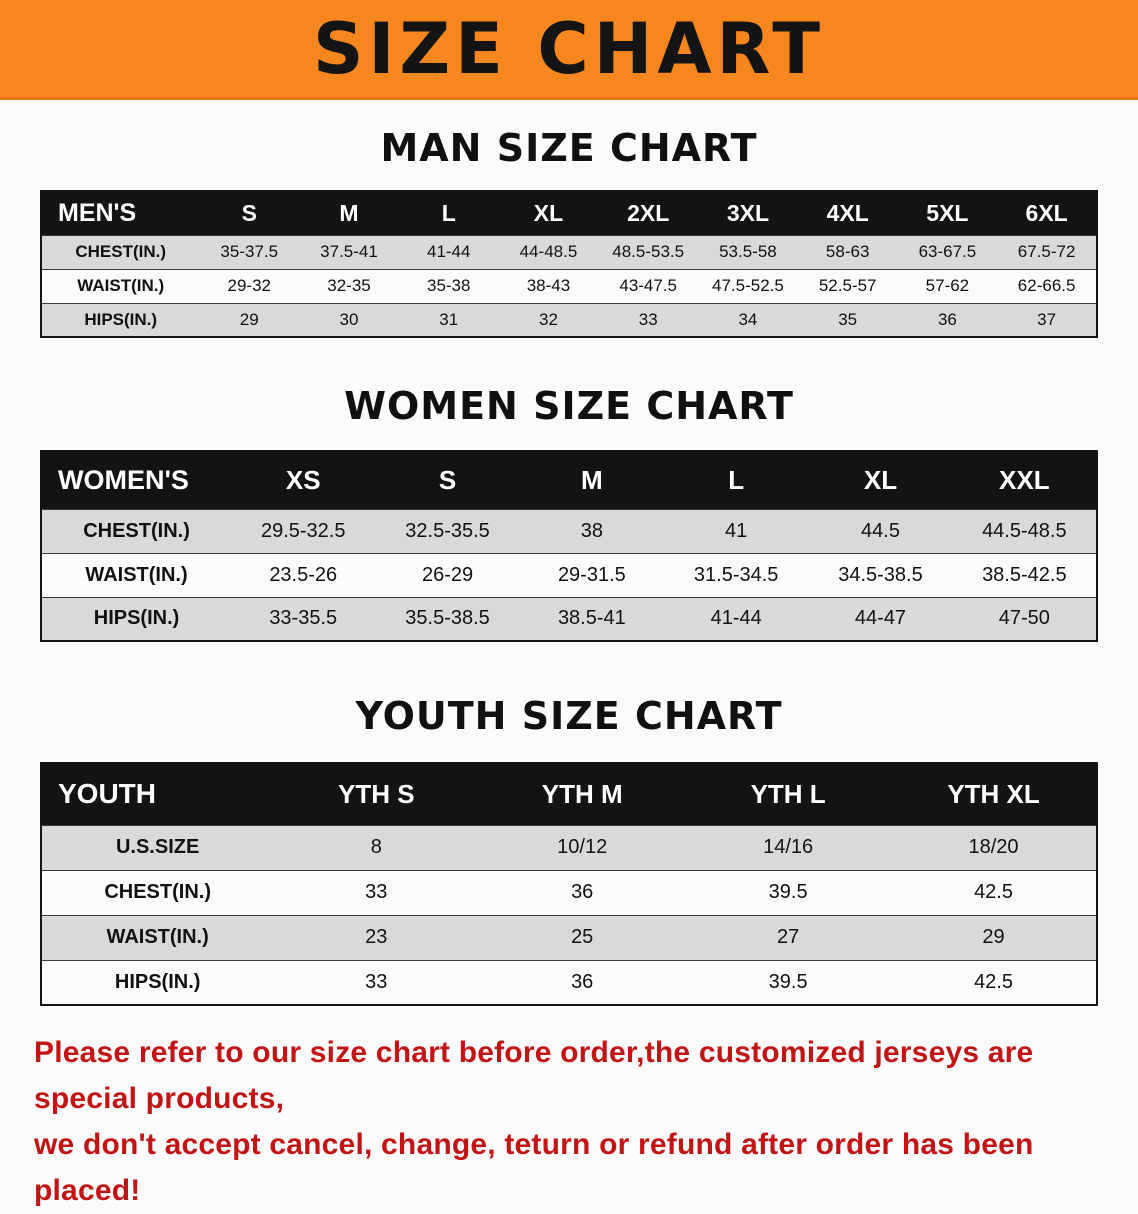 The image size is (1138, 1214). I want to click on value-cell: 62-66.5, so click(1047, 285).